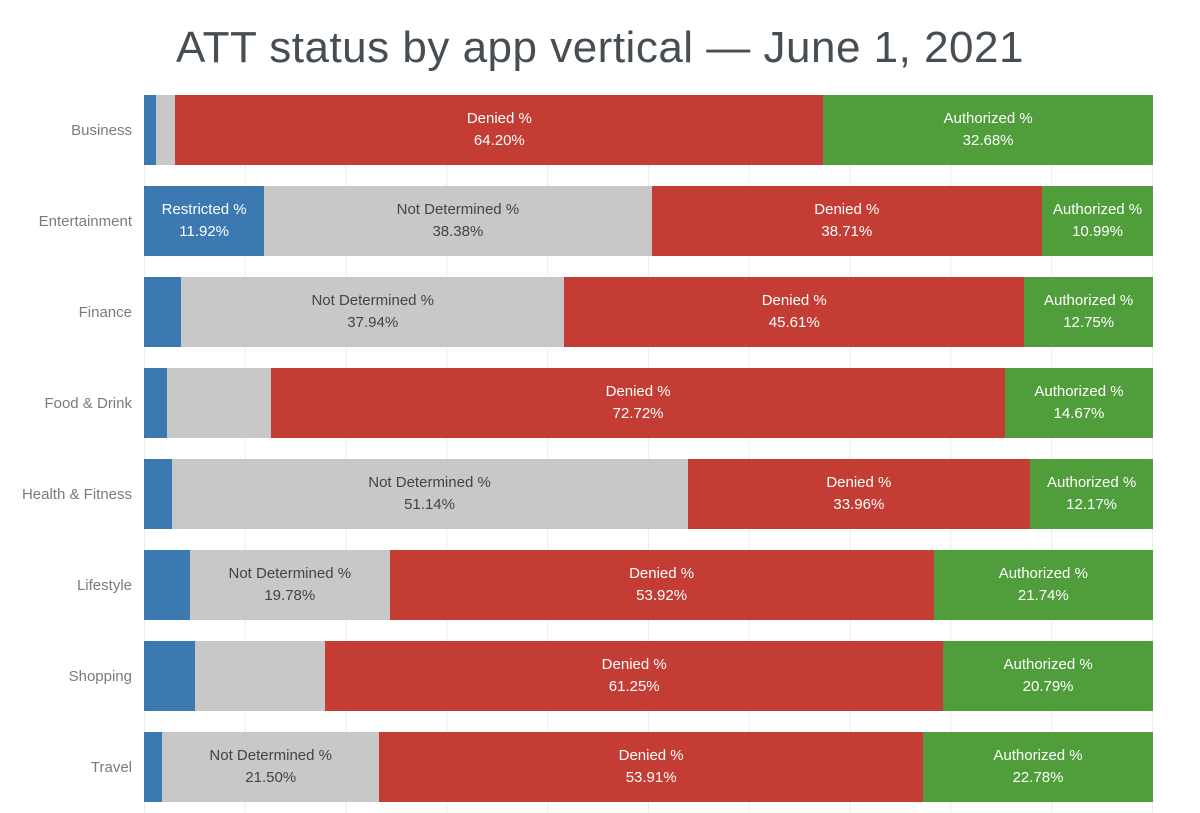  I want to click on bar-segment-authorized: Authorized % 12.75%, so click(1088, 312).